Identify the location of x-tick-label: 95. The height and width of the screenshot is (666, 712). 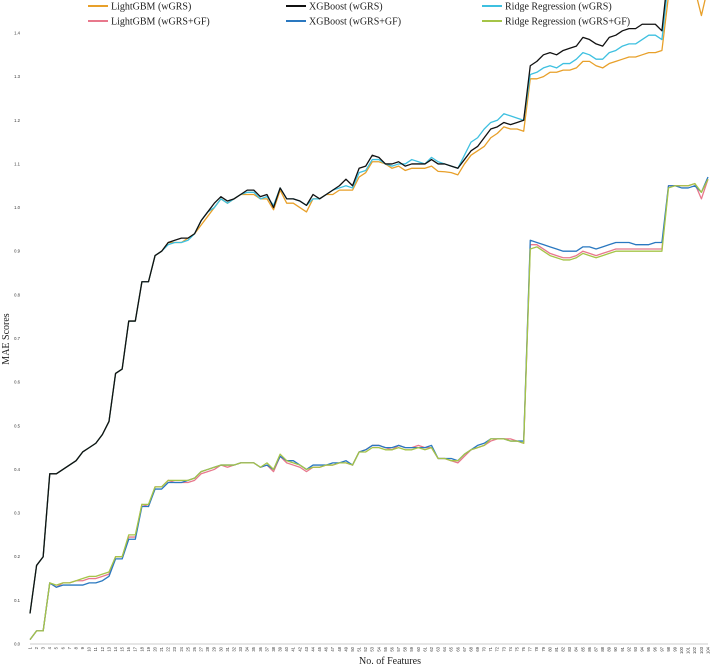
(648, 648).